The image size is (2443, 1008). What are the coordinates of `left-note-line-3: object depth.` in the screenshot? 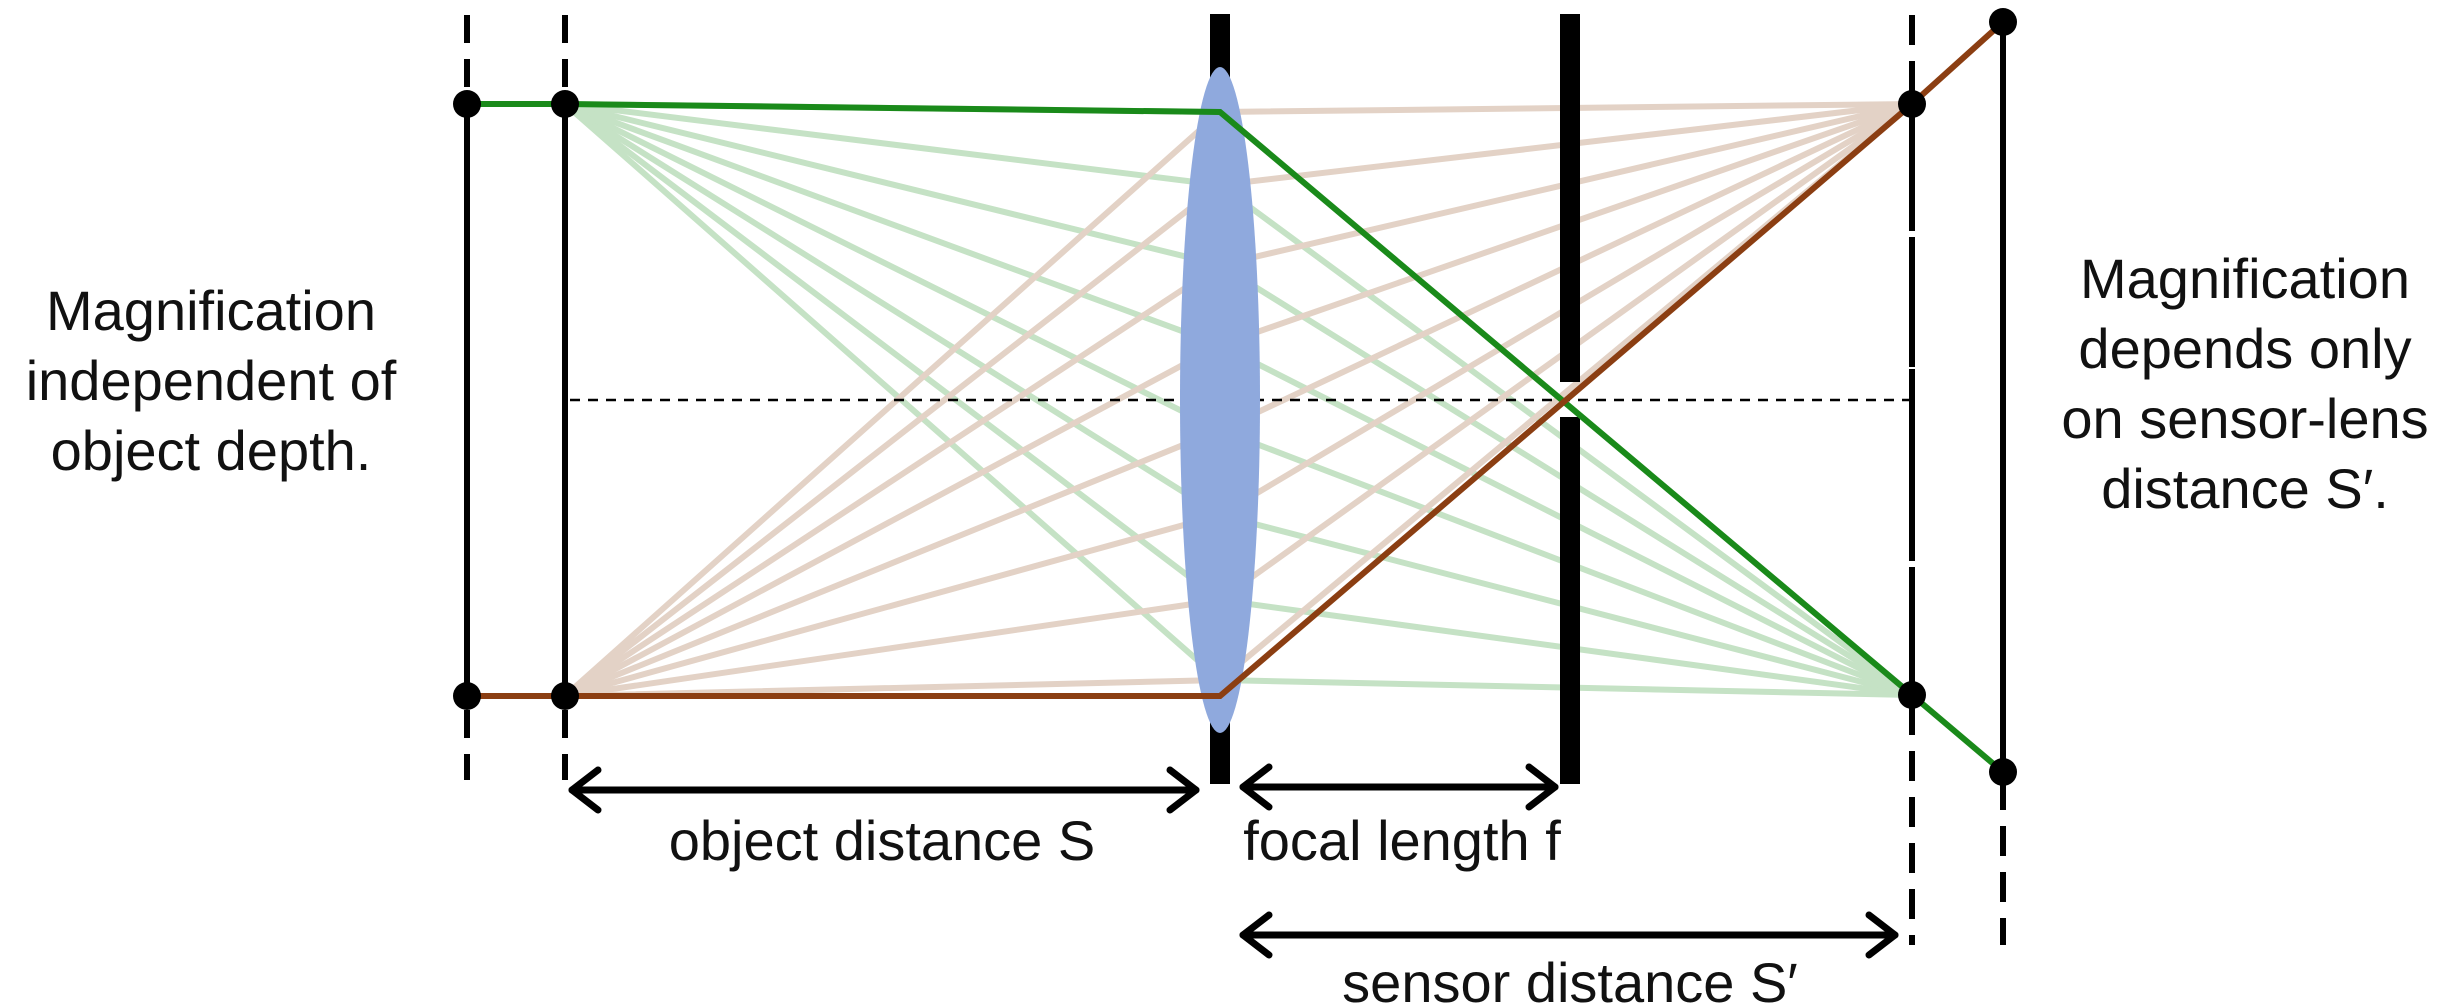 It's located at (211, 450).